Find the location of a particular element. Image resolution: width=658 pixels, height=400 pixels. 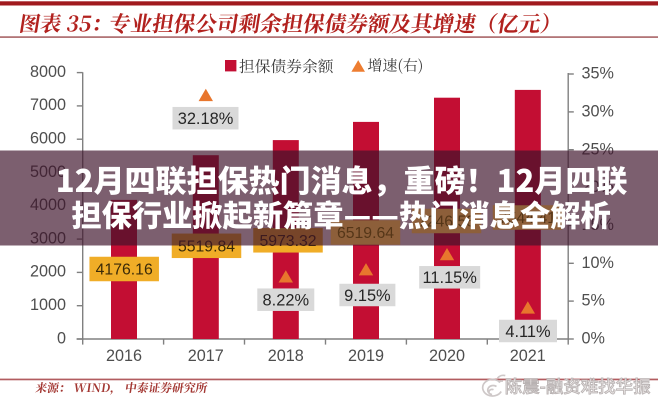

svg-text: 2021 is located at coordinates (528, 356).